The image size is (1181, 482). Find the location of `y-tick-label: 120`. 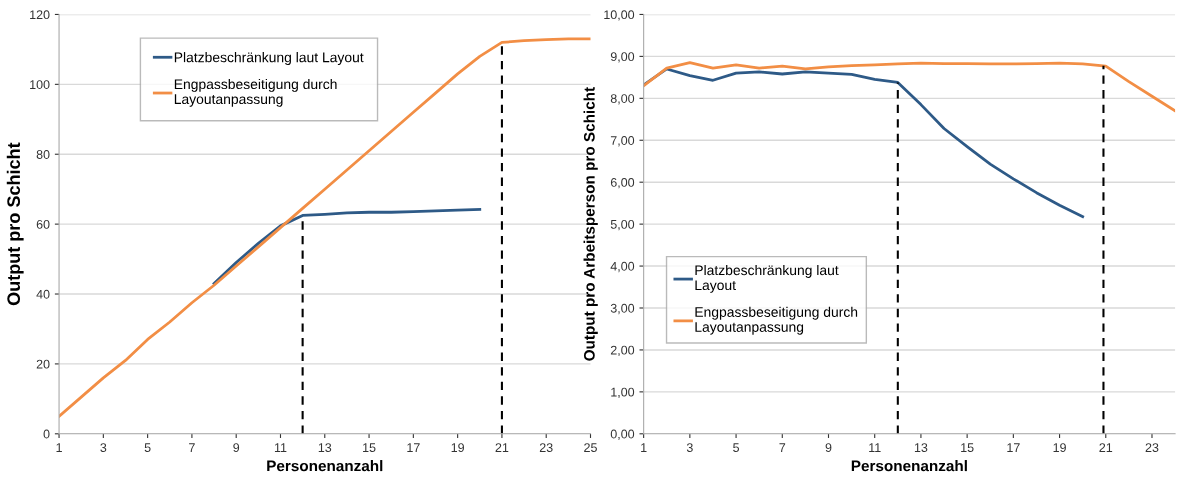

y-tick-label: 120 is located at coordinates (40, 15).